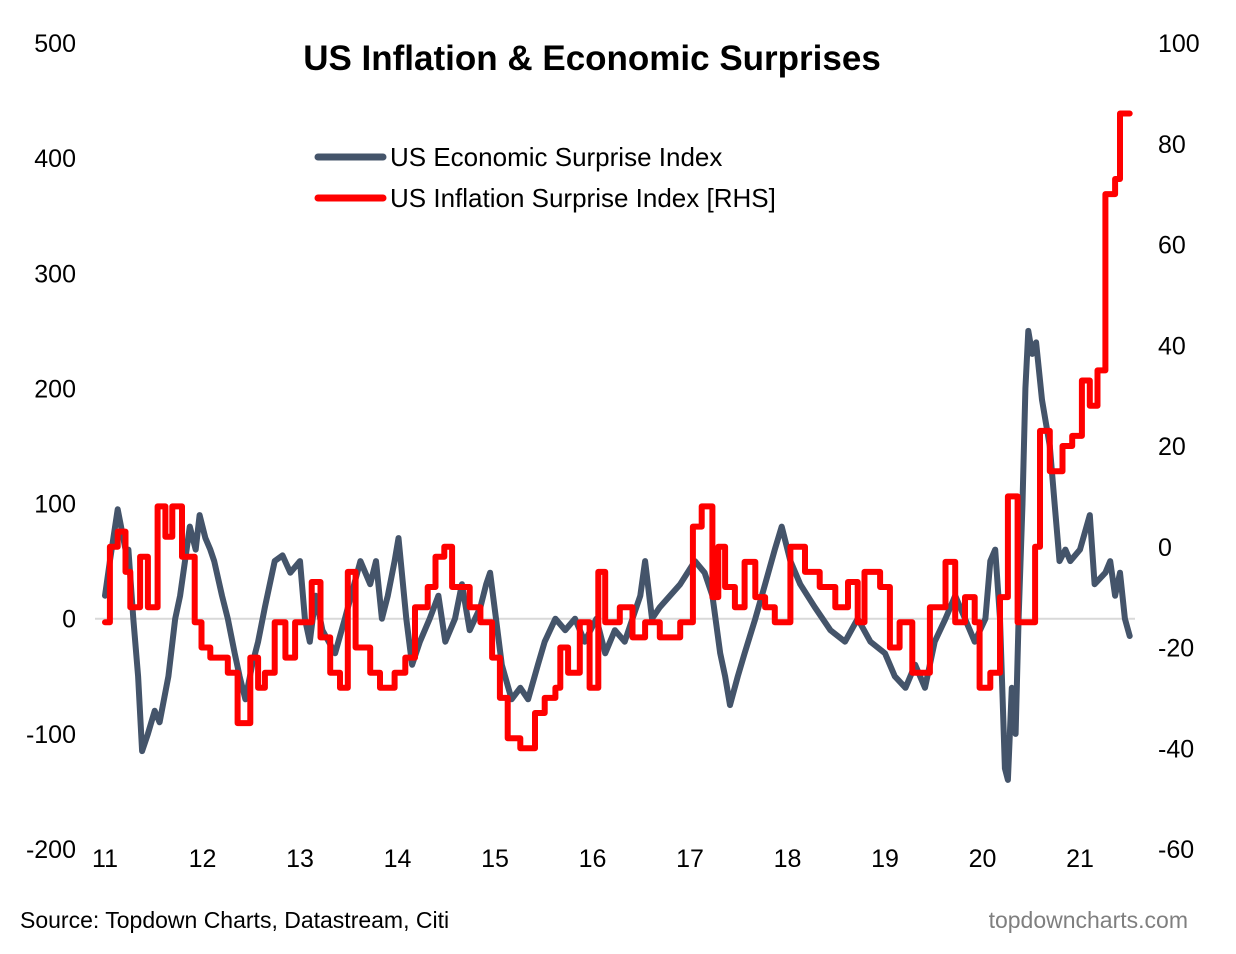  What do you see at coordinates (1172, 447) in the screenshot?
I see `right-tick-label: 20` at bounding box center [1172, 447].